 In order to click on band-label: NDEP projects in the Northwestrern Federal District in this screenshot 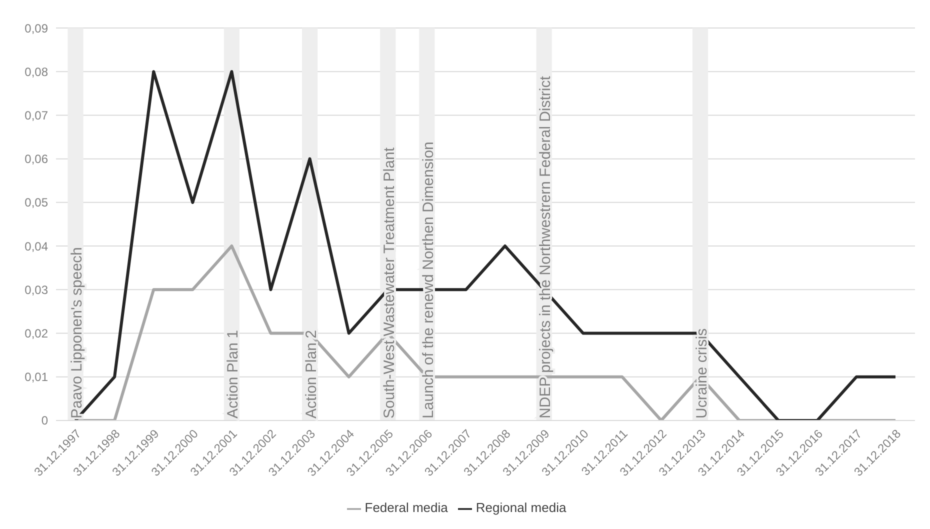, I will do `click(545, 246)`.